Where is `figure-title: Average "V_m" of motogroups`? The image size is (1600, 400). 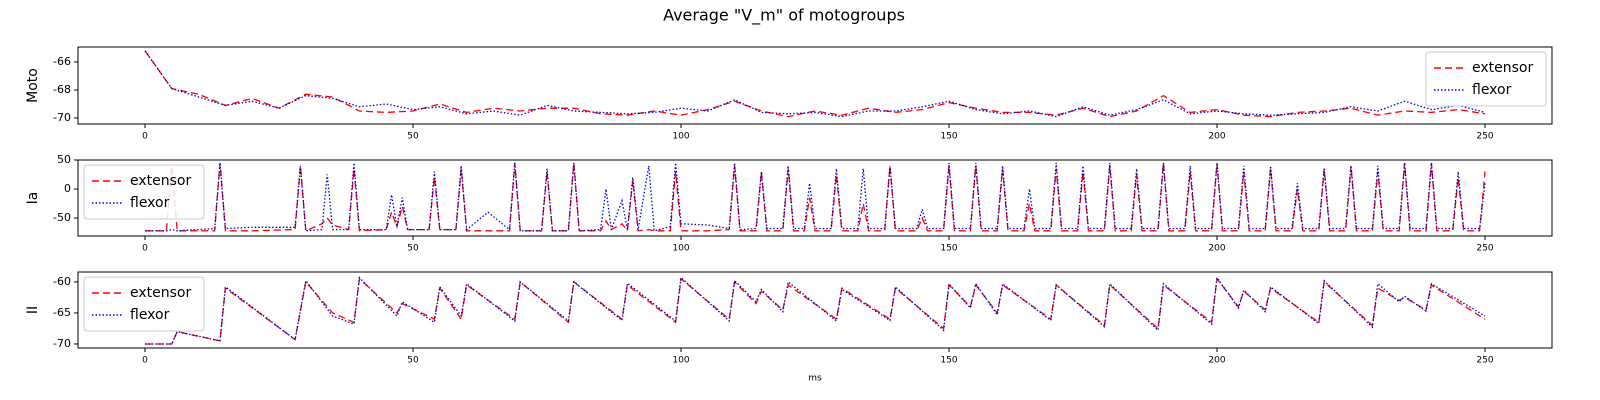
figure-title: Average "V_m" of motogroups is located at coordinates (784, 16).